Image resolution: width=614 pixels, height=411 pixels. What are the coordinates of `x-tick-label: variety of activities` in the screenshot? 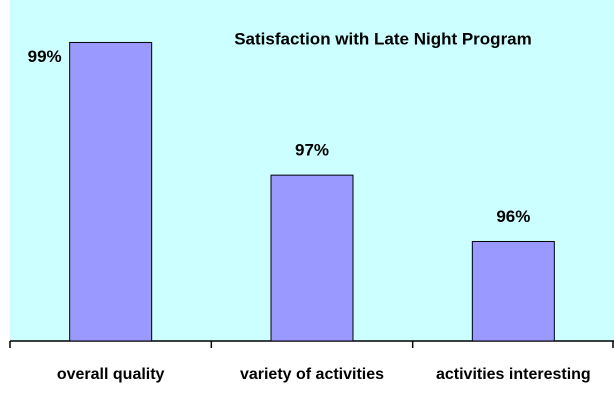 It's located at (312, 374).